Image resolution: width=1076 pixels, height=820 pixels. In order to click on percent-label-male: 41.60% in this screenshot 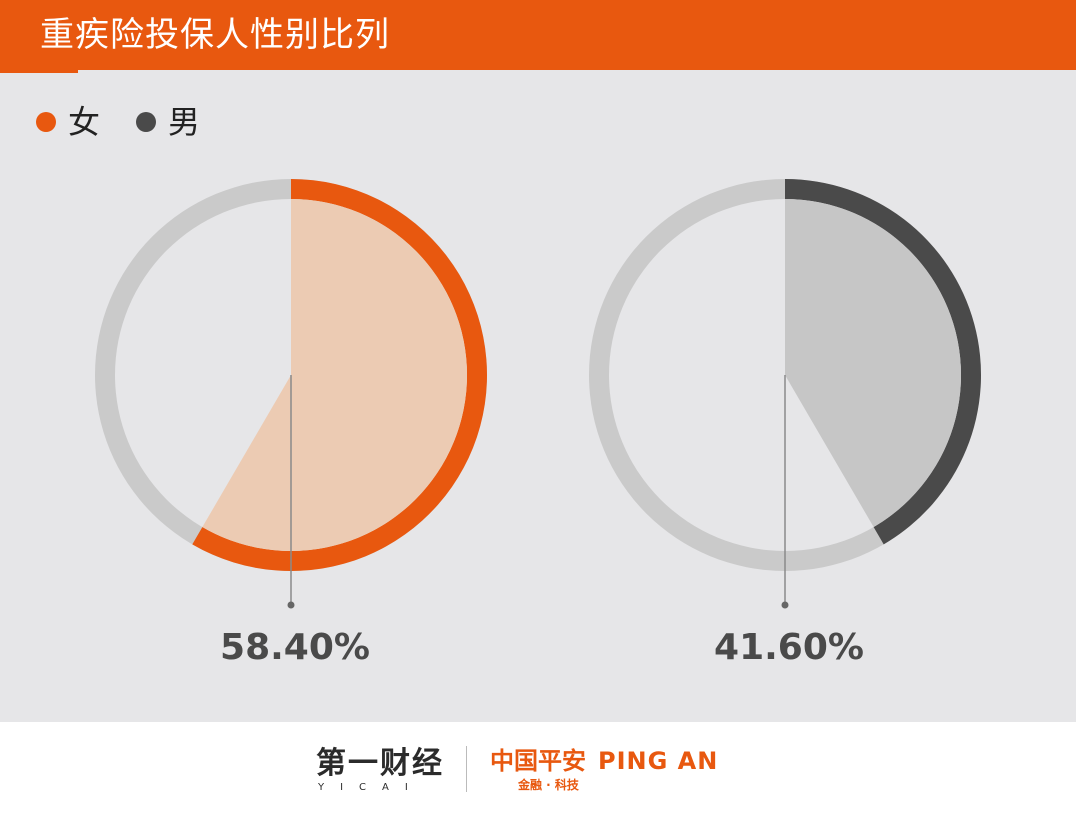, I will do `click(789, 647)`.